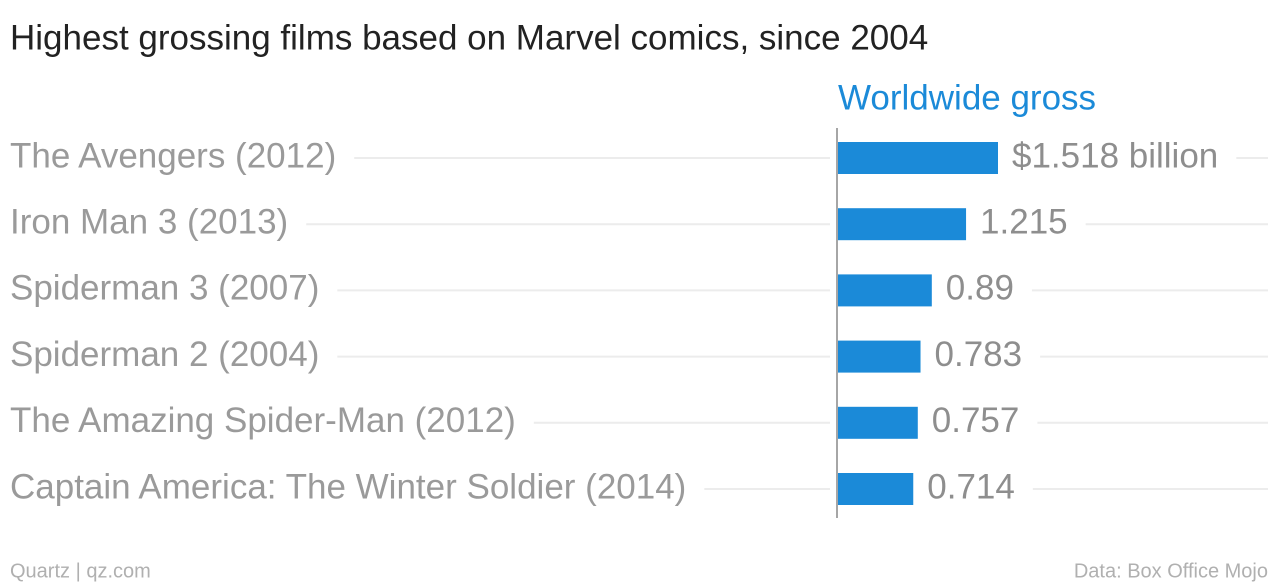 The image size is (1280, 586). What do you see at coordinates (1024, 221) in the screenshot?
I see `value-label: 1.215` at bounding box center [1024, 221].